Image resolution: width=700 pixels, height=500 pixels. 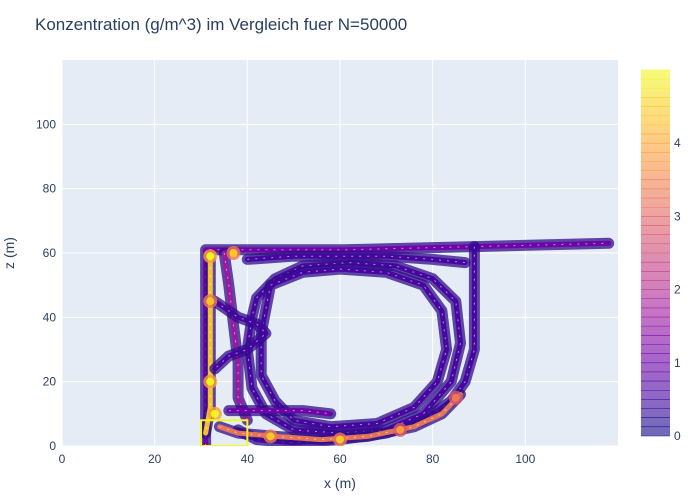 I want to click on x-tick-label: 40, so click(x=248, y=459).